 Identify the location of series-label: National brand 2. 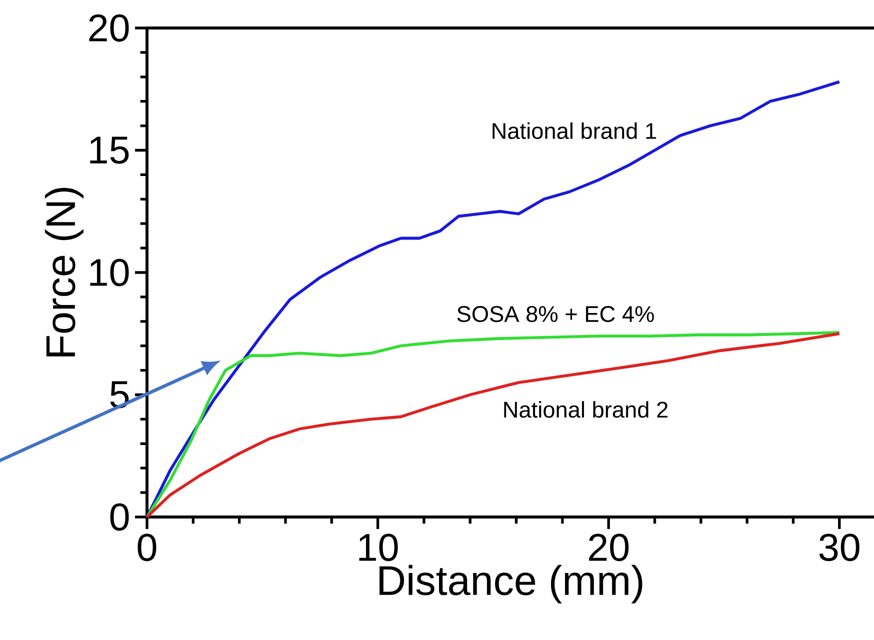
(586, 409).